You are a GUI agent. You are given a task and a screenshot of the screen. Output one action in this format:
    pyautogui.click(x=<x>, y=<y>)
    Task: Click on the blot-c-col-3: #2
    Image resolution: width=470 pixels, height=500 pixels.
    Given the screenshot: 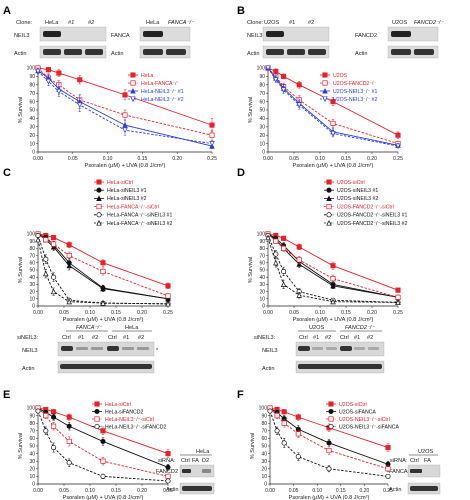 What is the action you would take?
    pyautogui.click(x=95, y=338)
    